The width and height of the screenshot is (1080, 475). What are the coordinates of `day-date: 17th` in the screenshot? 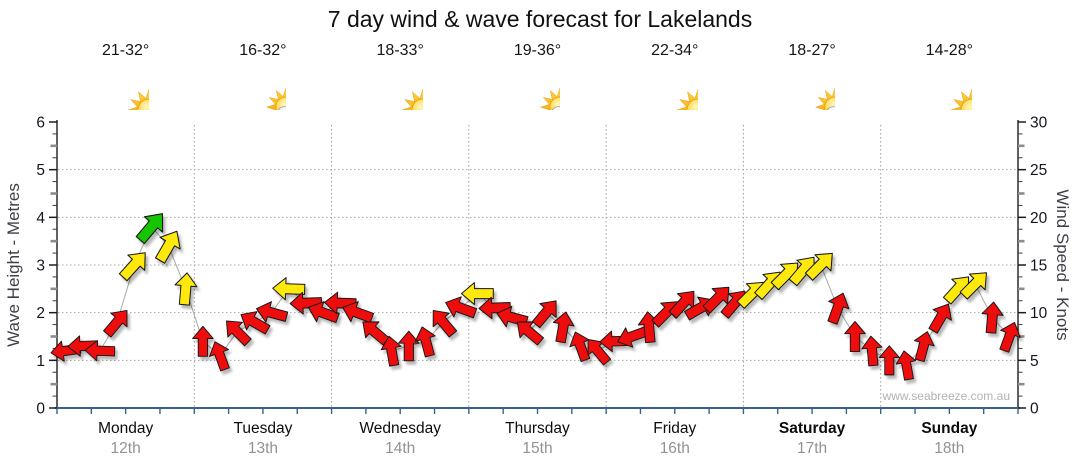 It's located at (812, 448).